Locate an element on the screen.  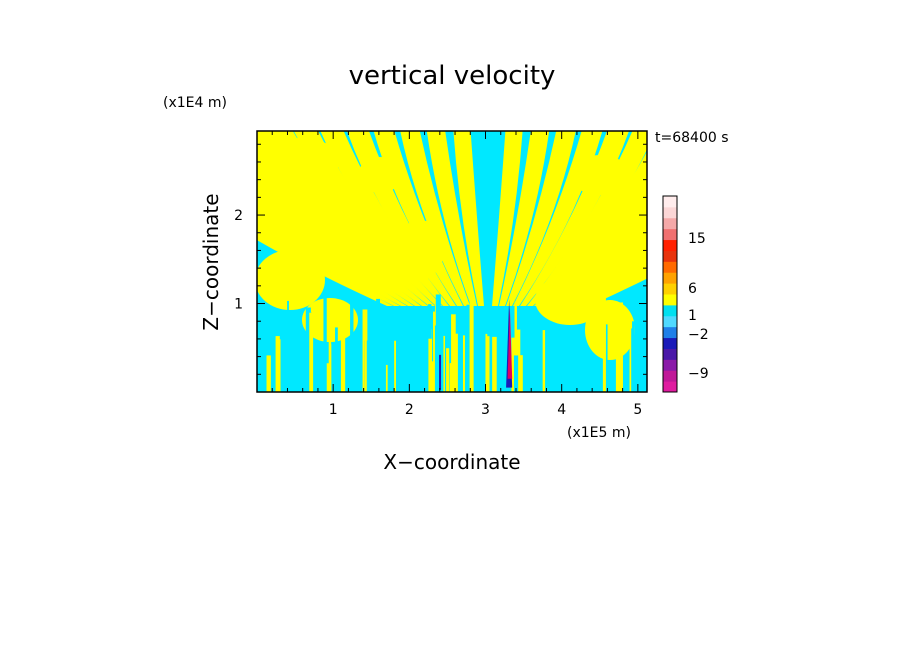
colorbar-frame is located at coordinates (670, 294).